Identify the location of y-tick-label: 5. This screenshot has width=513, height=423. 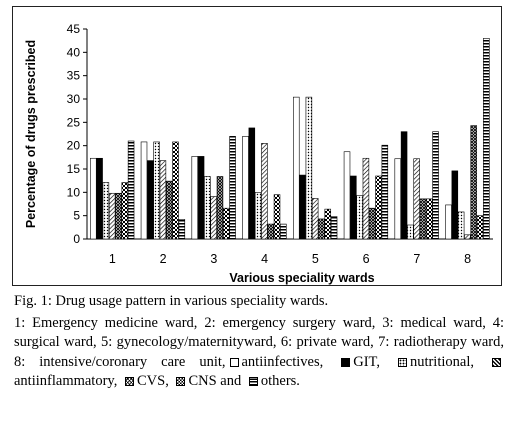
(76, 216).